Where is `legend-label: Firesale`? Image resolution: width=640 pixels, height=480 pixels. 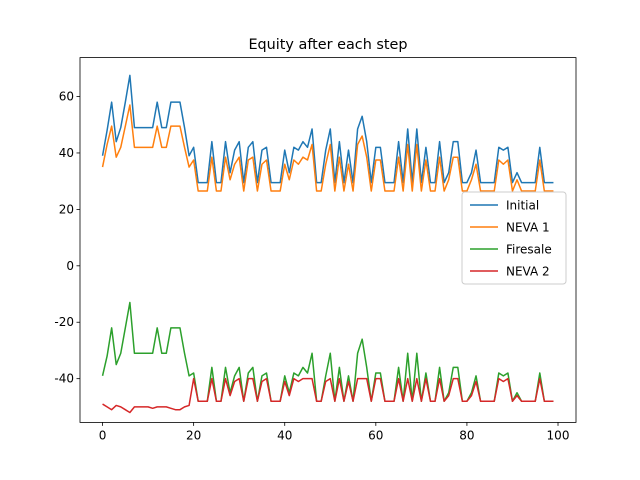 legend-label: Firesale is located at coordinates (529, 250).